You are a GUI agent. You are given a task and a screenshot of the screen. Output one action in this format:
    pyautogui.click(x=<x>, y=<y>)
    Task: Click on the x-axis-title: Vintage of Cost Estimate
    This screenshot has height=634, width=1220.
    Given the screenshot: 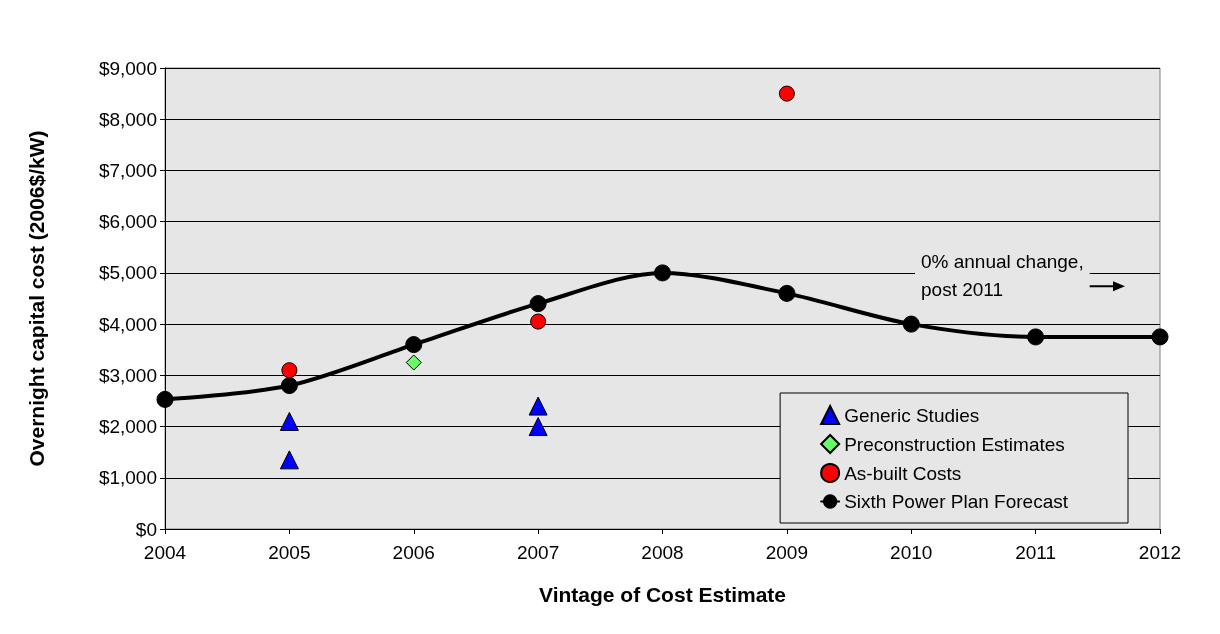 What is the action you would take?
    pyautogui.click(x=662, y=594)
    